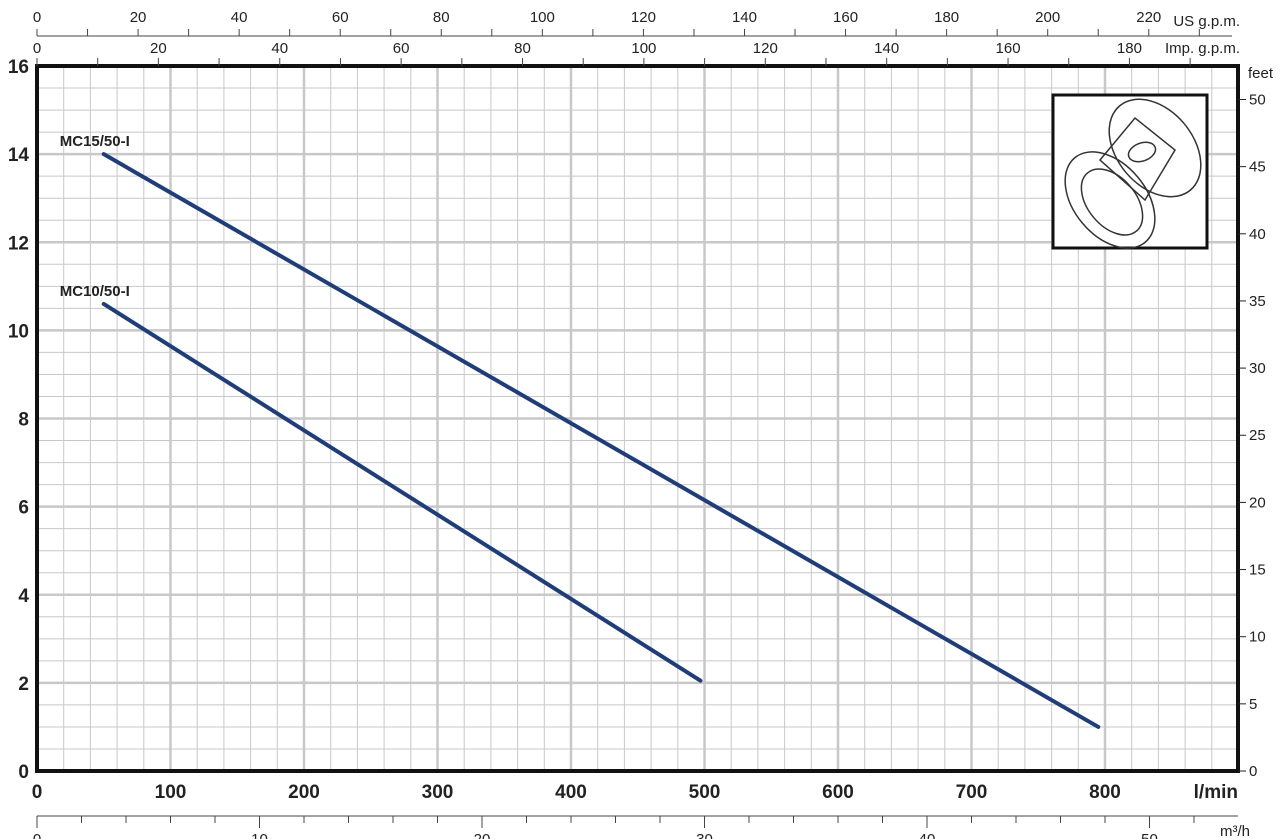  What do you see at coordinates (1105, 792) in the screenshot?
I see `x-tick-label: 800` at bounding box center [1105, 792].